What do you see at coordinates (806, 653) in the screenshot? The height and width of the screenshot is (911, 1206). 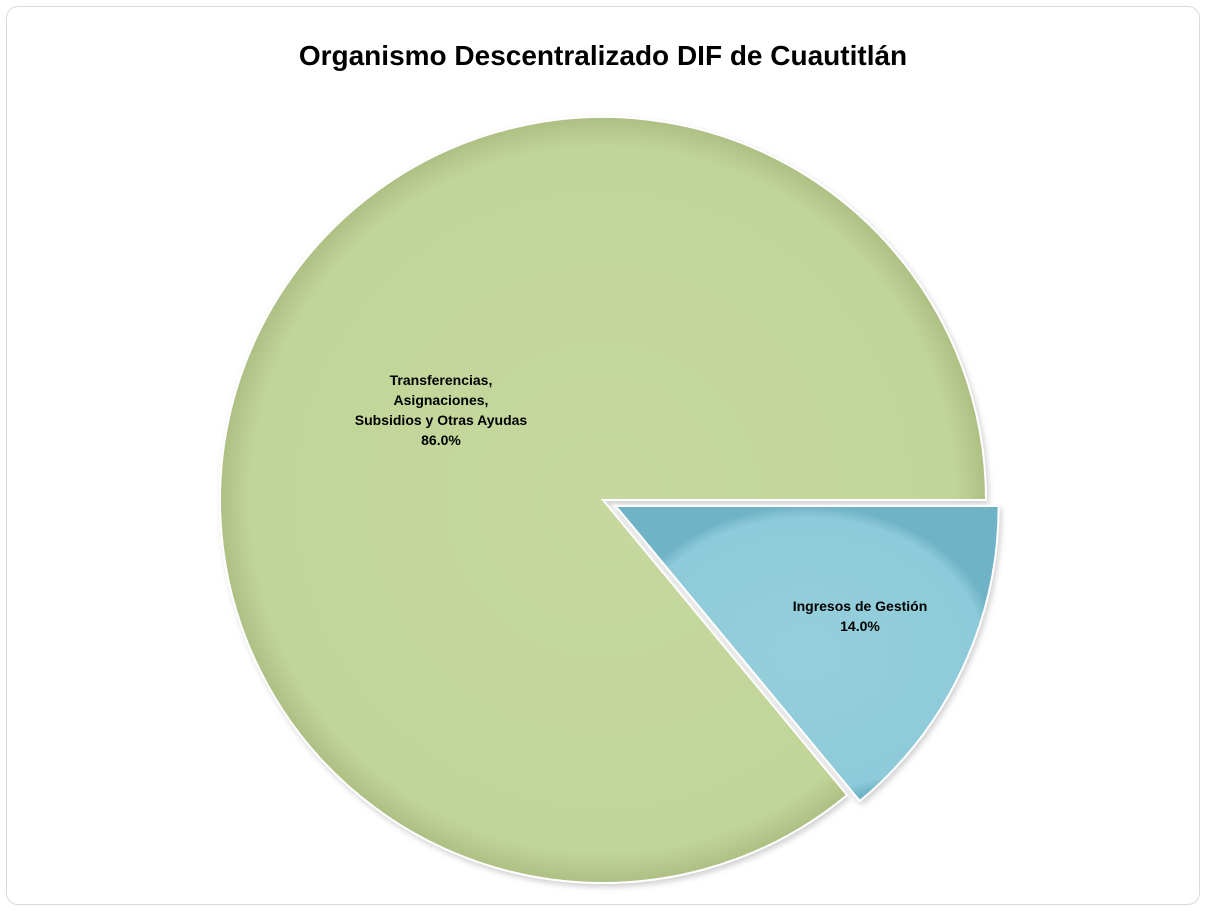 I see `pie-slice-ingresos-gestion` at bounding box center [806, 653].